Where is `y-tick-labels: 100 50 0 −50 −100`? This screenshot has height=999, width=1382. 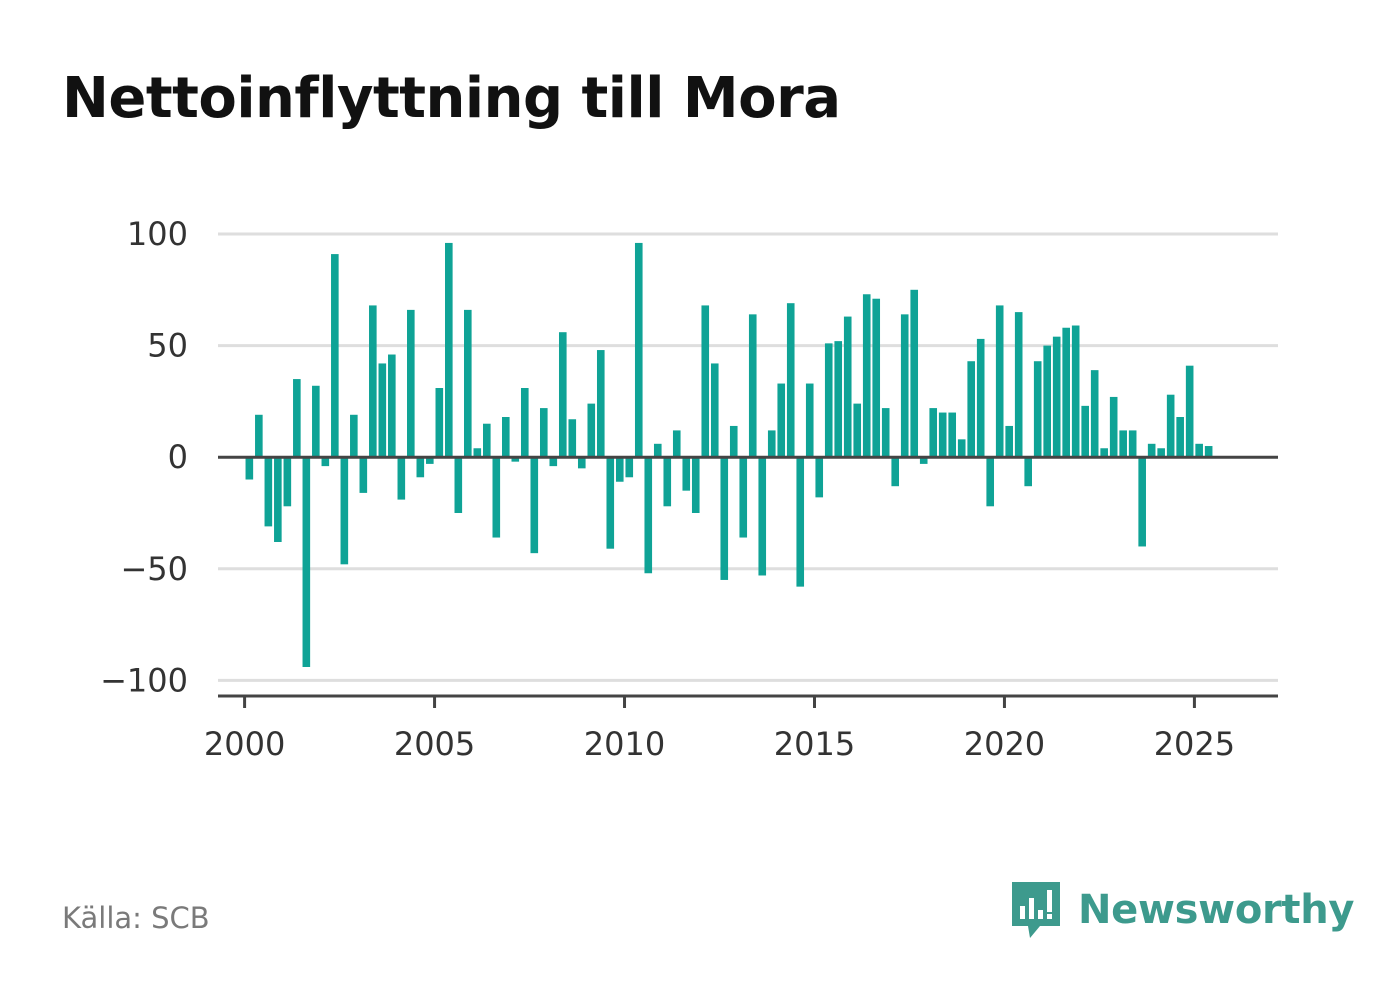
y-tick-labels: 100 50 0 −50 −100 is located at coordinates (144, 457).